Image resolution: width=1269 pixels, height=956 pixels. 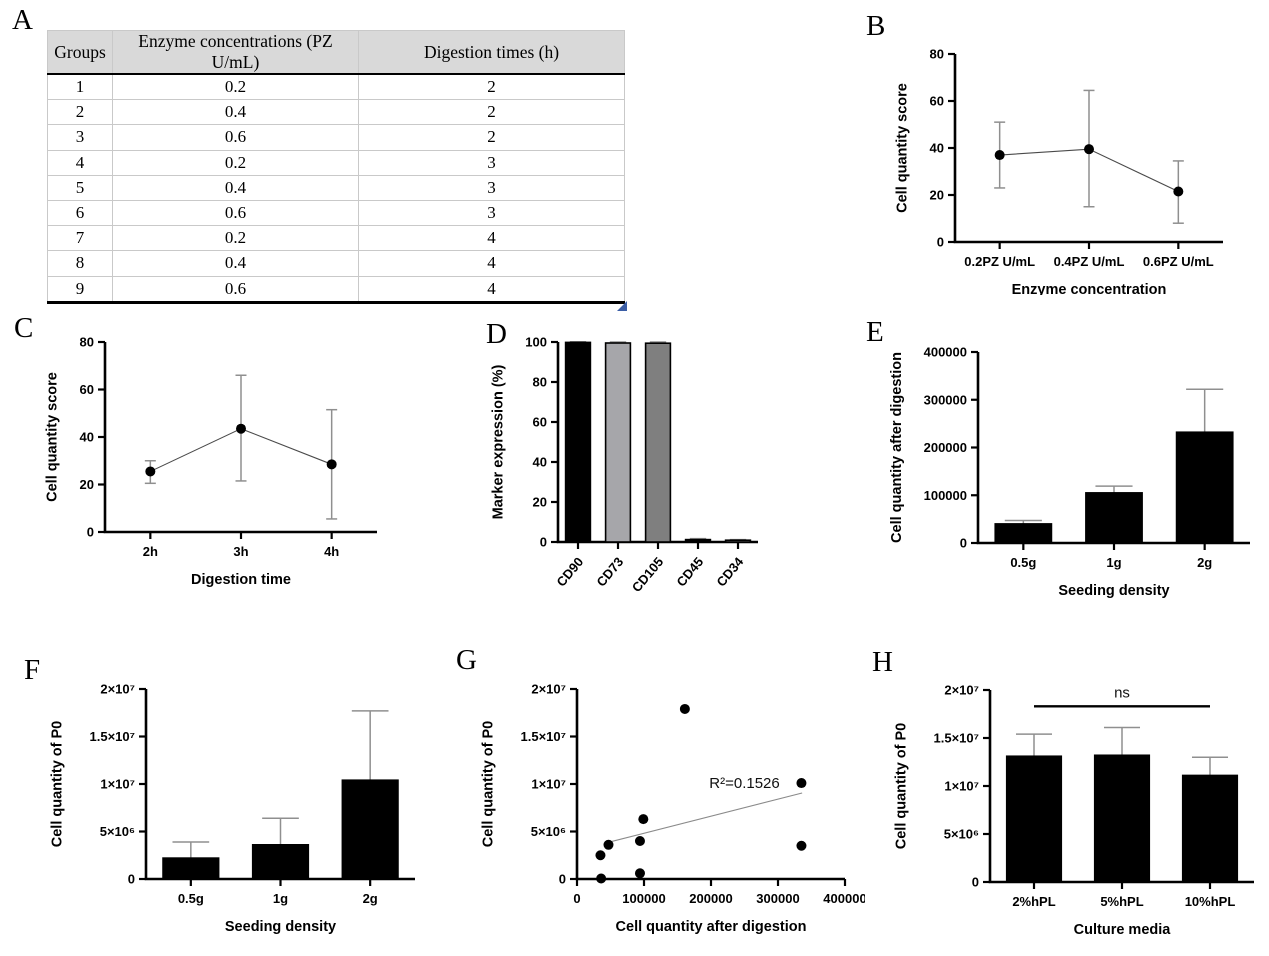 I want to click on svg-text: 2g, so click(x=370, y=898).